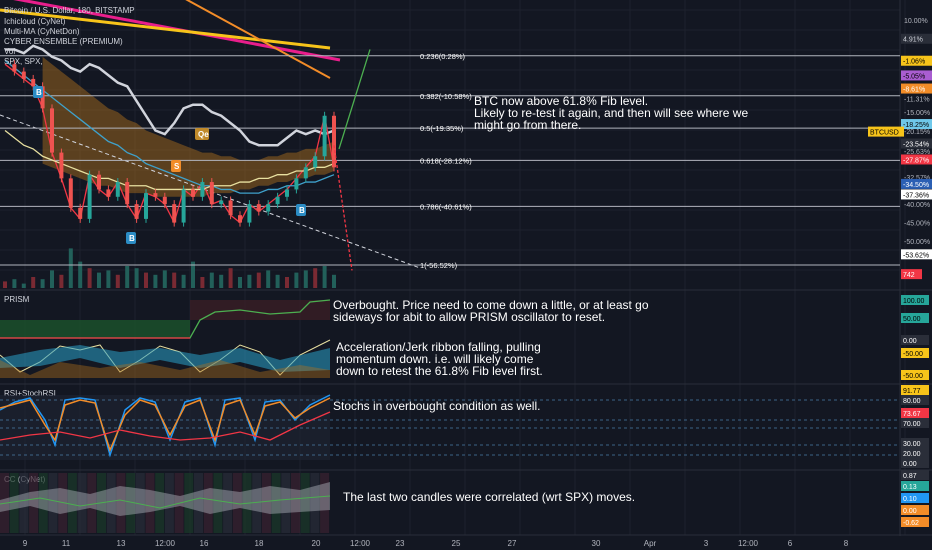  I want to click on indicator-legend: Multi-MA (CyNetDon), so click(42, 31).